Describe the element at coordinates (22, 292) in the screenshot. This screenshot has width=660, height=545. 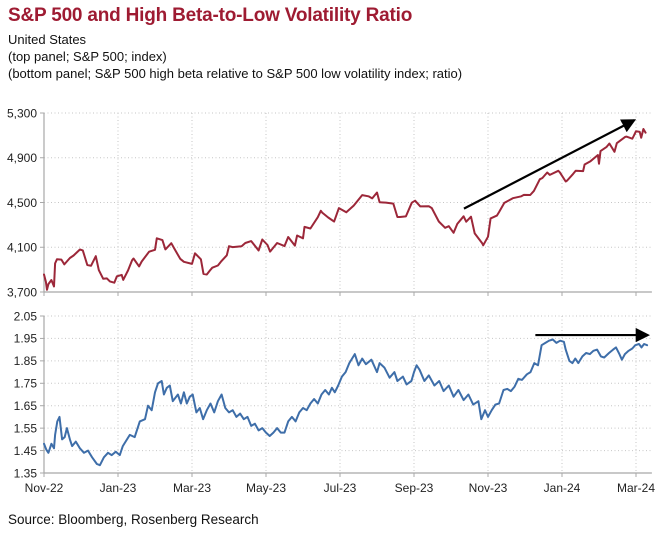
I see `y-axis-label: 3,700` at that location.